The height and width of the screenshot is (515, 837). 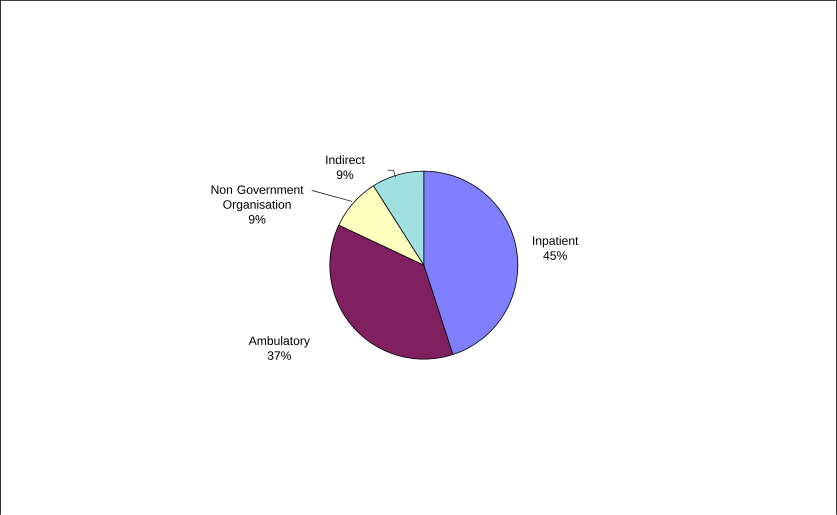 What do you see at coordinates (555, 255) in the screenshot?
I see `data-label: 45%` at bounding box center [555, 255].